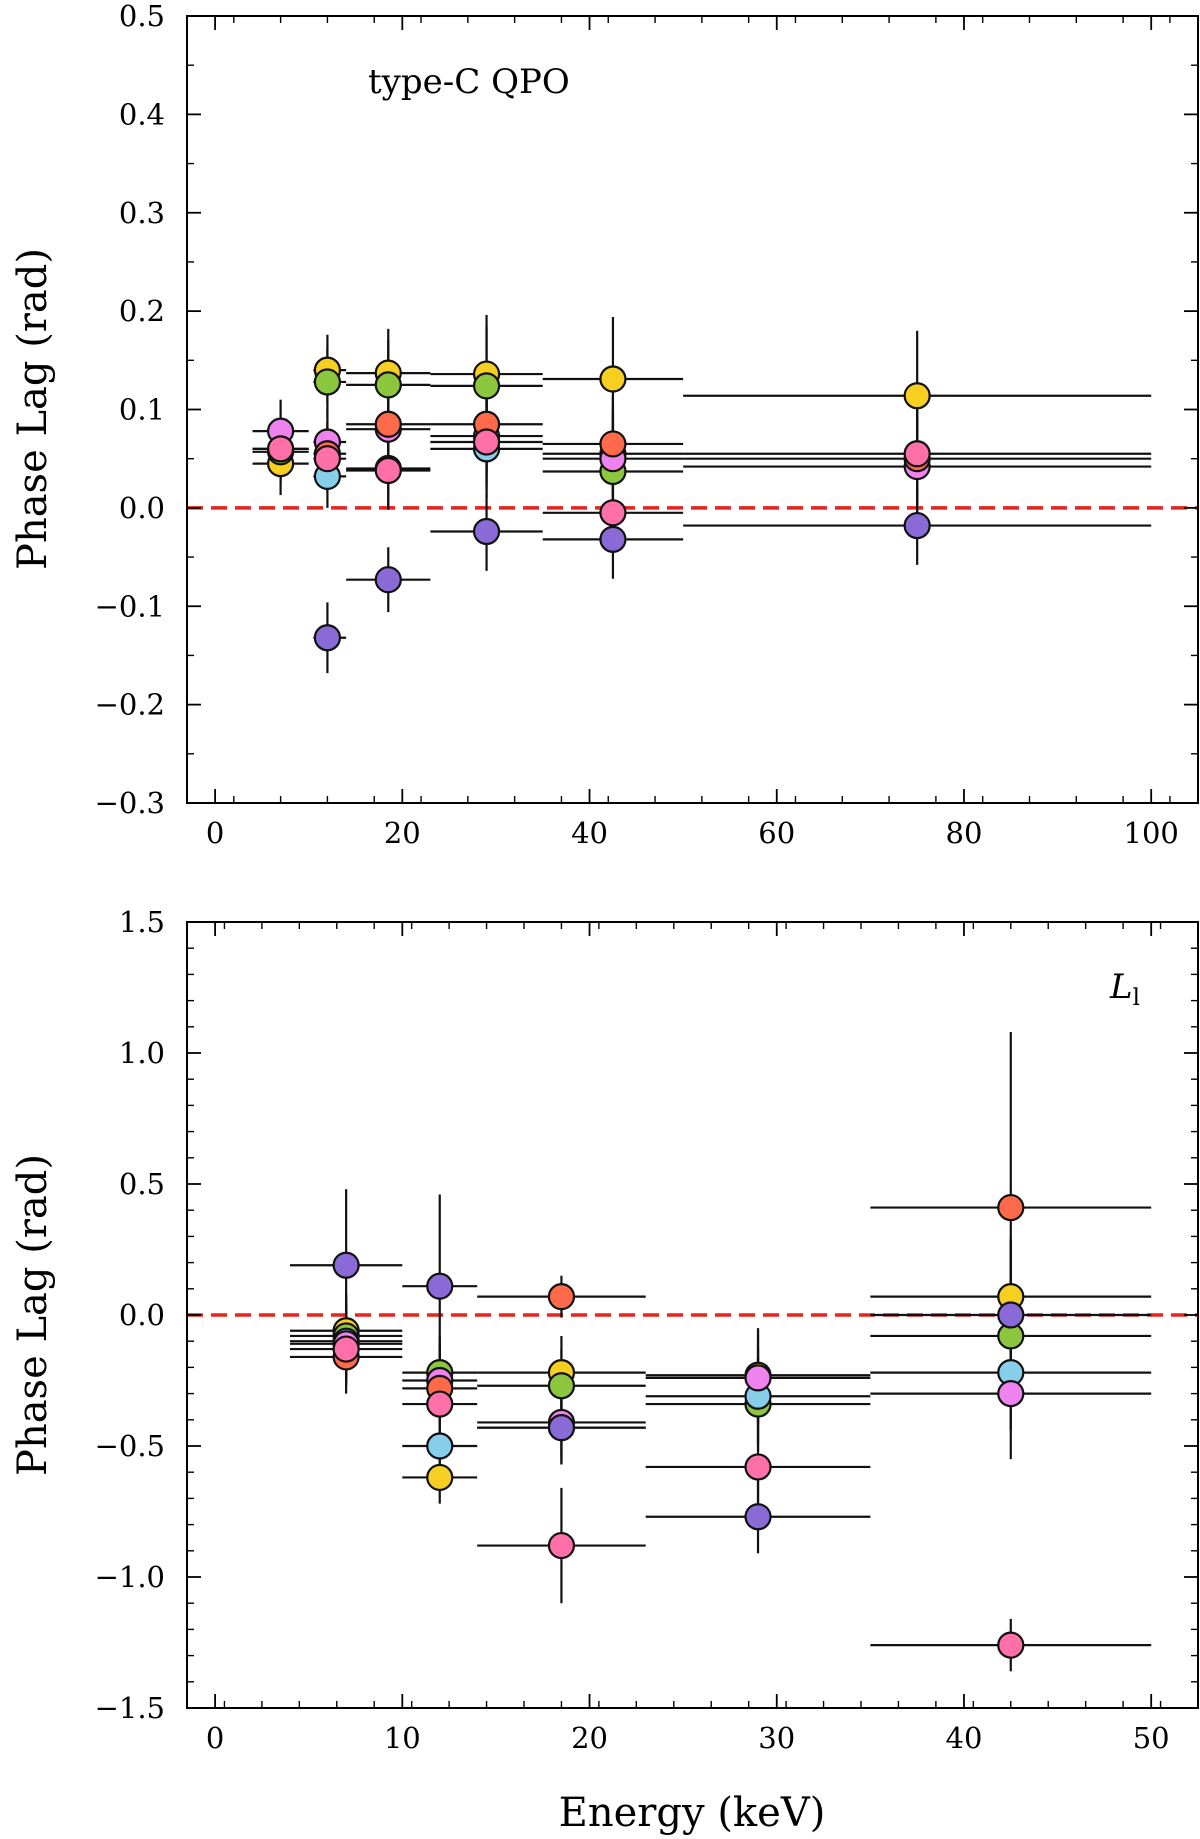 Image resolution: width=1200 pixels, height=1839 pixels. Describe the element at coordinates (130, 1446) in the screenshot. I see `bottom-y-tick-label: −0.5` at that location.